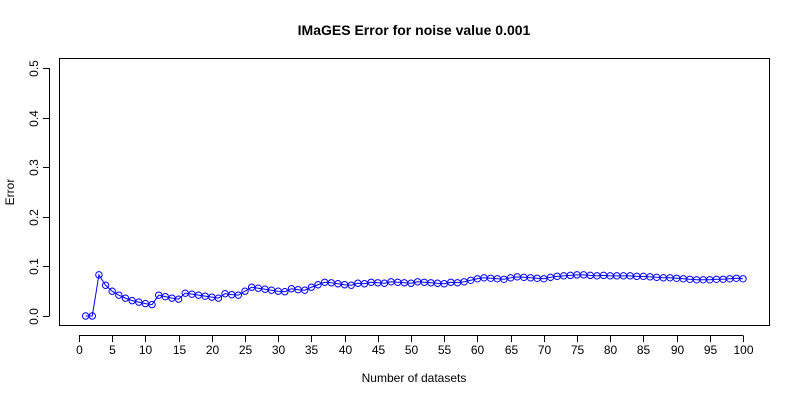  Describe the element at coordinates (414, 295) in the screenshot. I see `series-layer` at that location.